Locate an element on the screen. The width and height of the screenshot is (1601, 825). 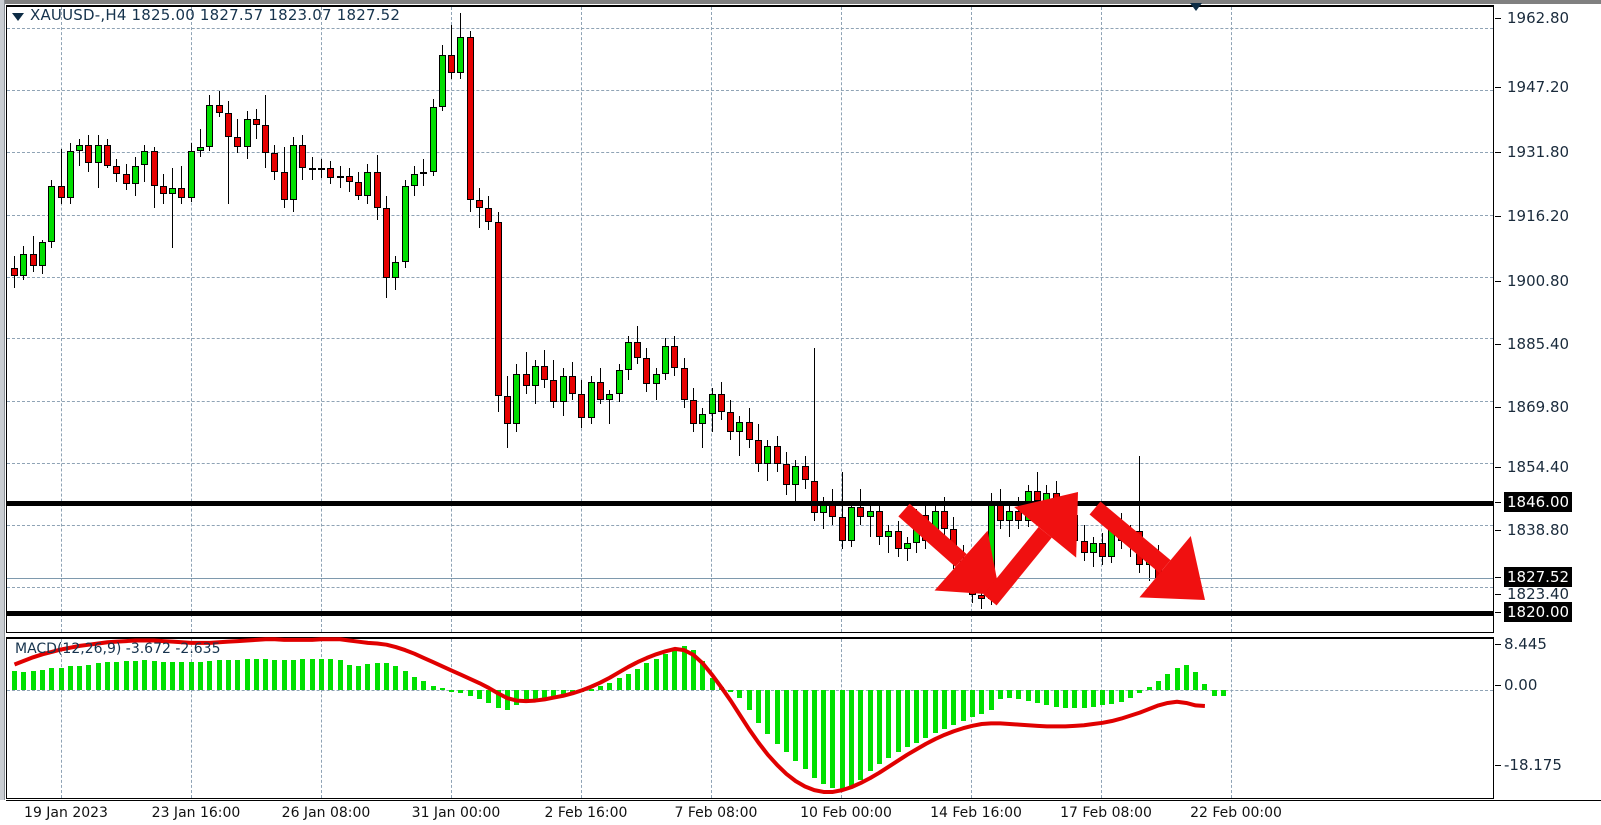
level-line-resistance is located at coordinates (750, 503).